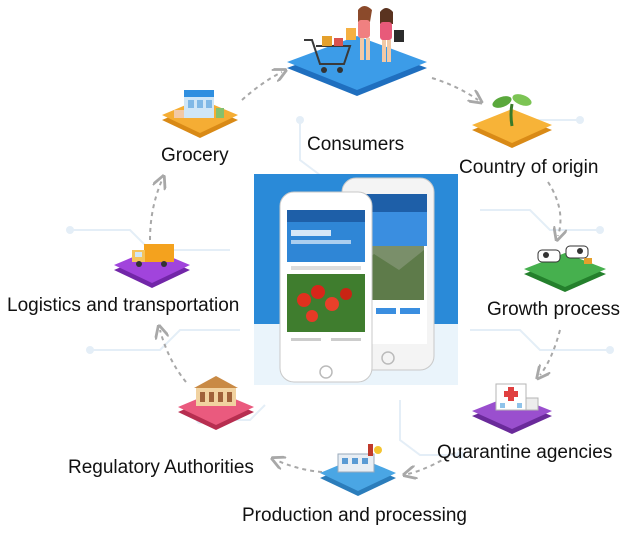 This screenshot has width=635, height=534. What do you see at coordinates (435, 460) in the screenshot?
I see `arrow-quarantine-to-production` at bounding box center [435, 460].